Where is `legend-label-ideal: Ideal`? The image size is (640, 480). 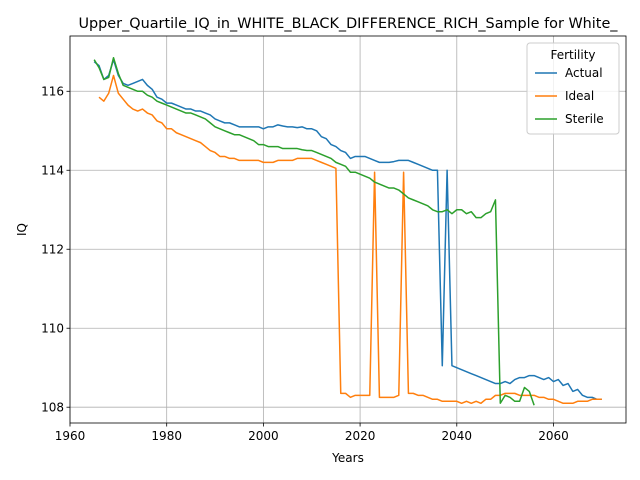 legend-label-ideal: Ideal is located at coordinates (579, 96).